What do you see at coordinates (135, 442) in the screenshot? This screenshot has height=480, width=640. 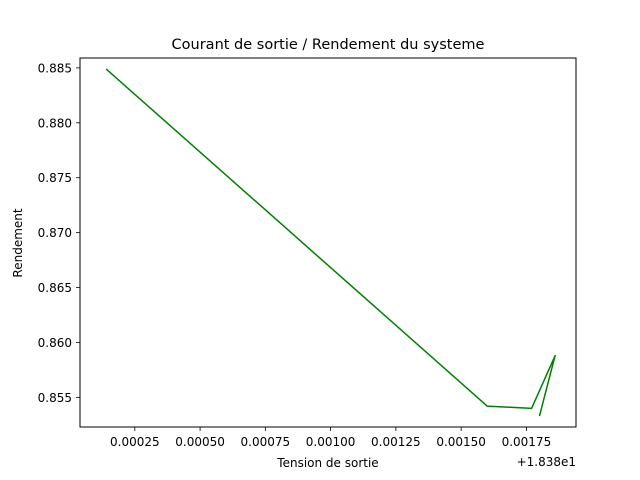 I see `x-tick-label: 0.00025` at bounding box center [135, 442].